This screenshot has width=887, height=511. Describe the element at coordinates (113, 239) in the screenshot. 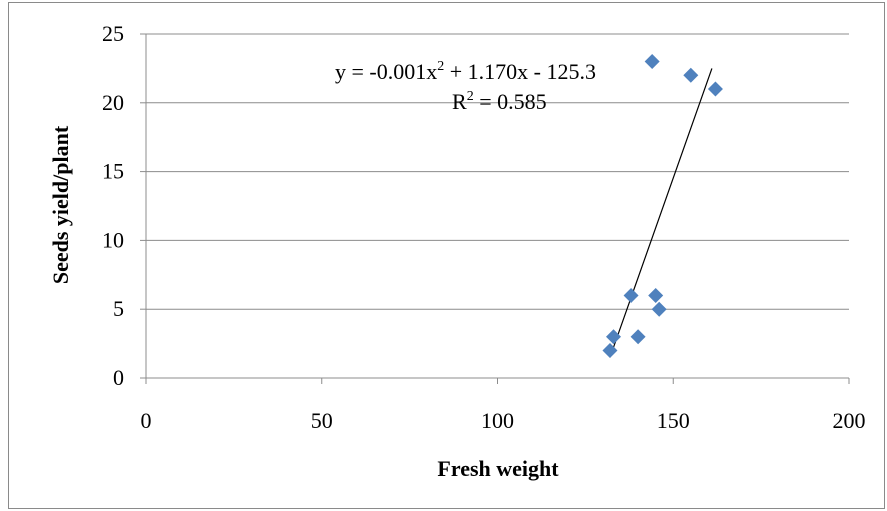

I see `y-tick-label: 10` at that location.